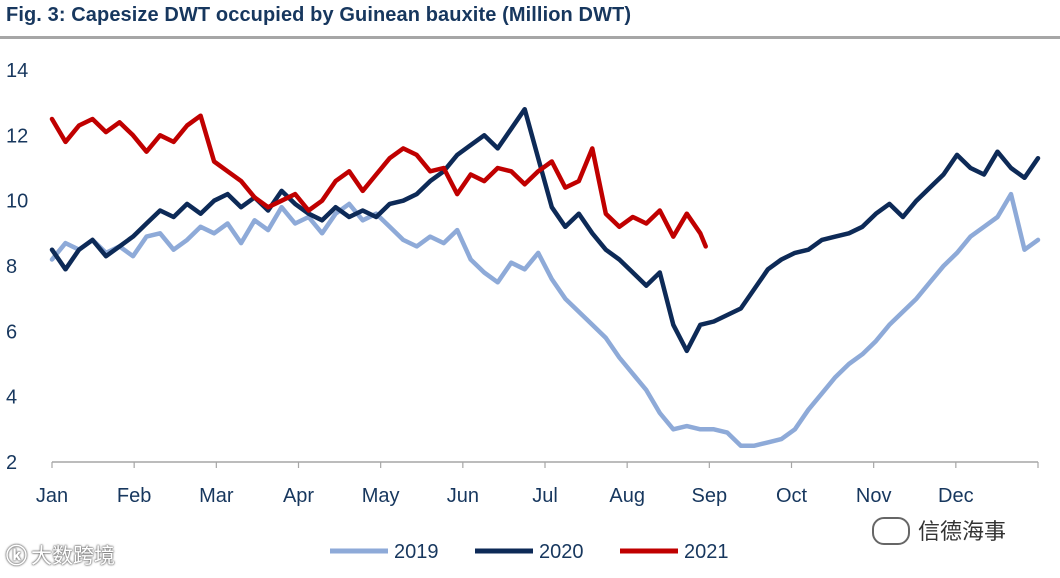 The width and height of the screenshot is (1060, 578). I want to click on legend-label-2020: 2020, so click(561, 552).